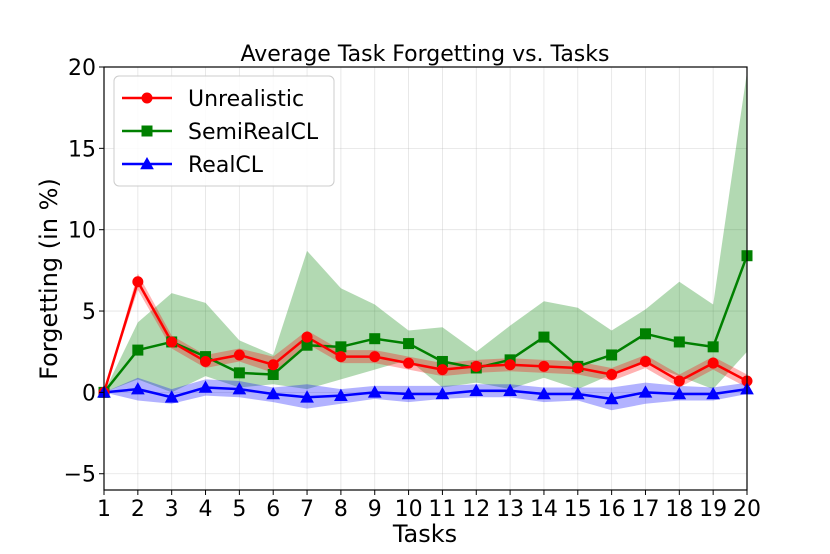 The image size is (830, 554). What do you see at coordinates (49, 279) in the screenshot?
I see `y-axis-label: Forgetting (in %)` at bounding box center [49, 279].